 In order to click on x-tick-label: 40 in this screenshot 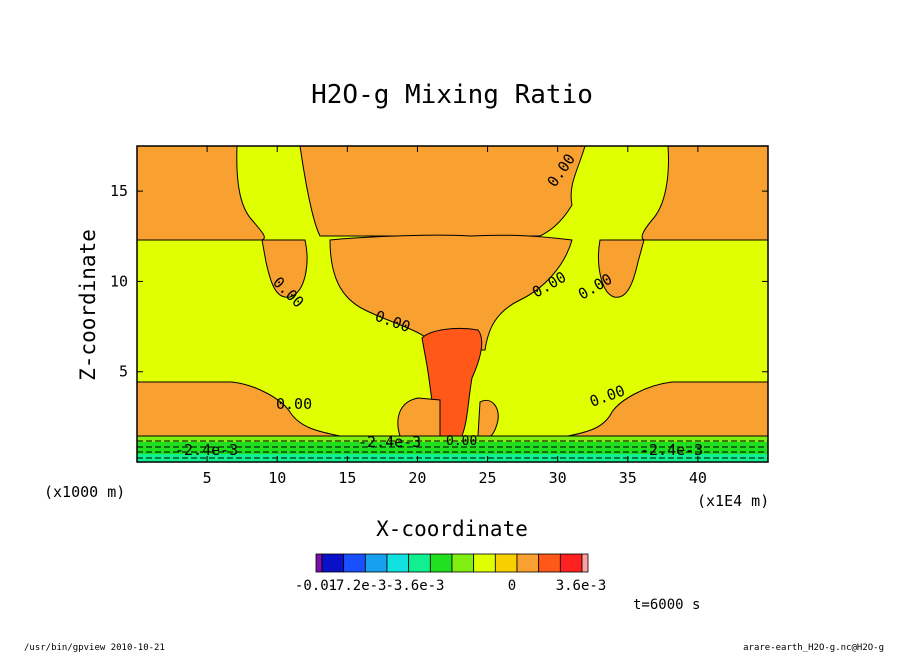, I will do `click(698, 478)`.